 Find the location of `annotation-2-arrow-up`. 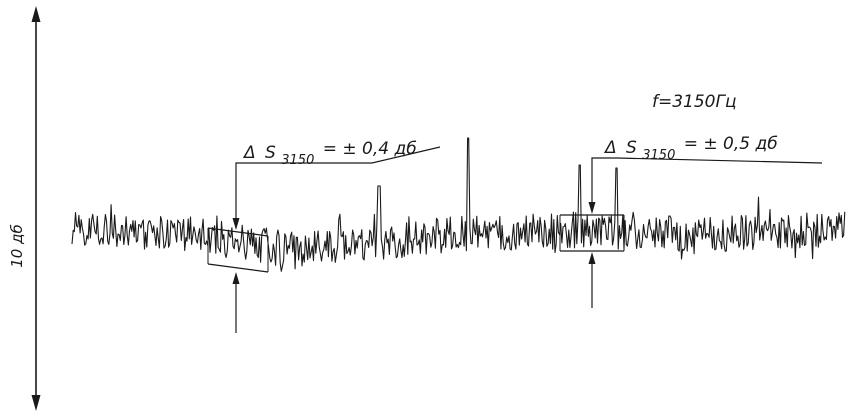

annotation-2-arrow-up is located at coordinates (592, 258).